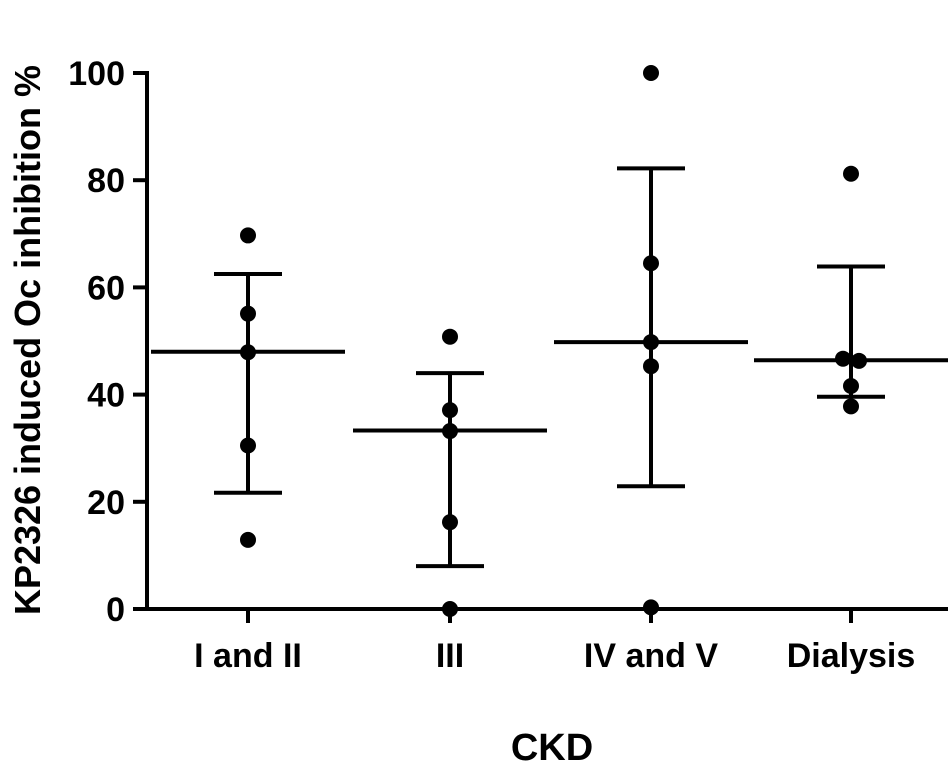  Describe the element at coordinates (851, 656) in the screenshot. I see `x-tick-label: Dialysis` at that location.